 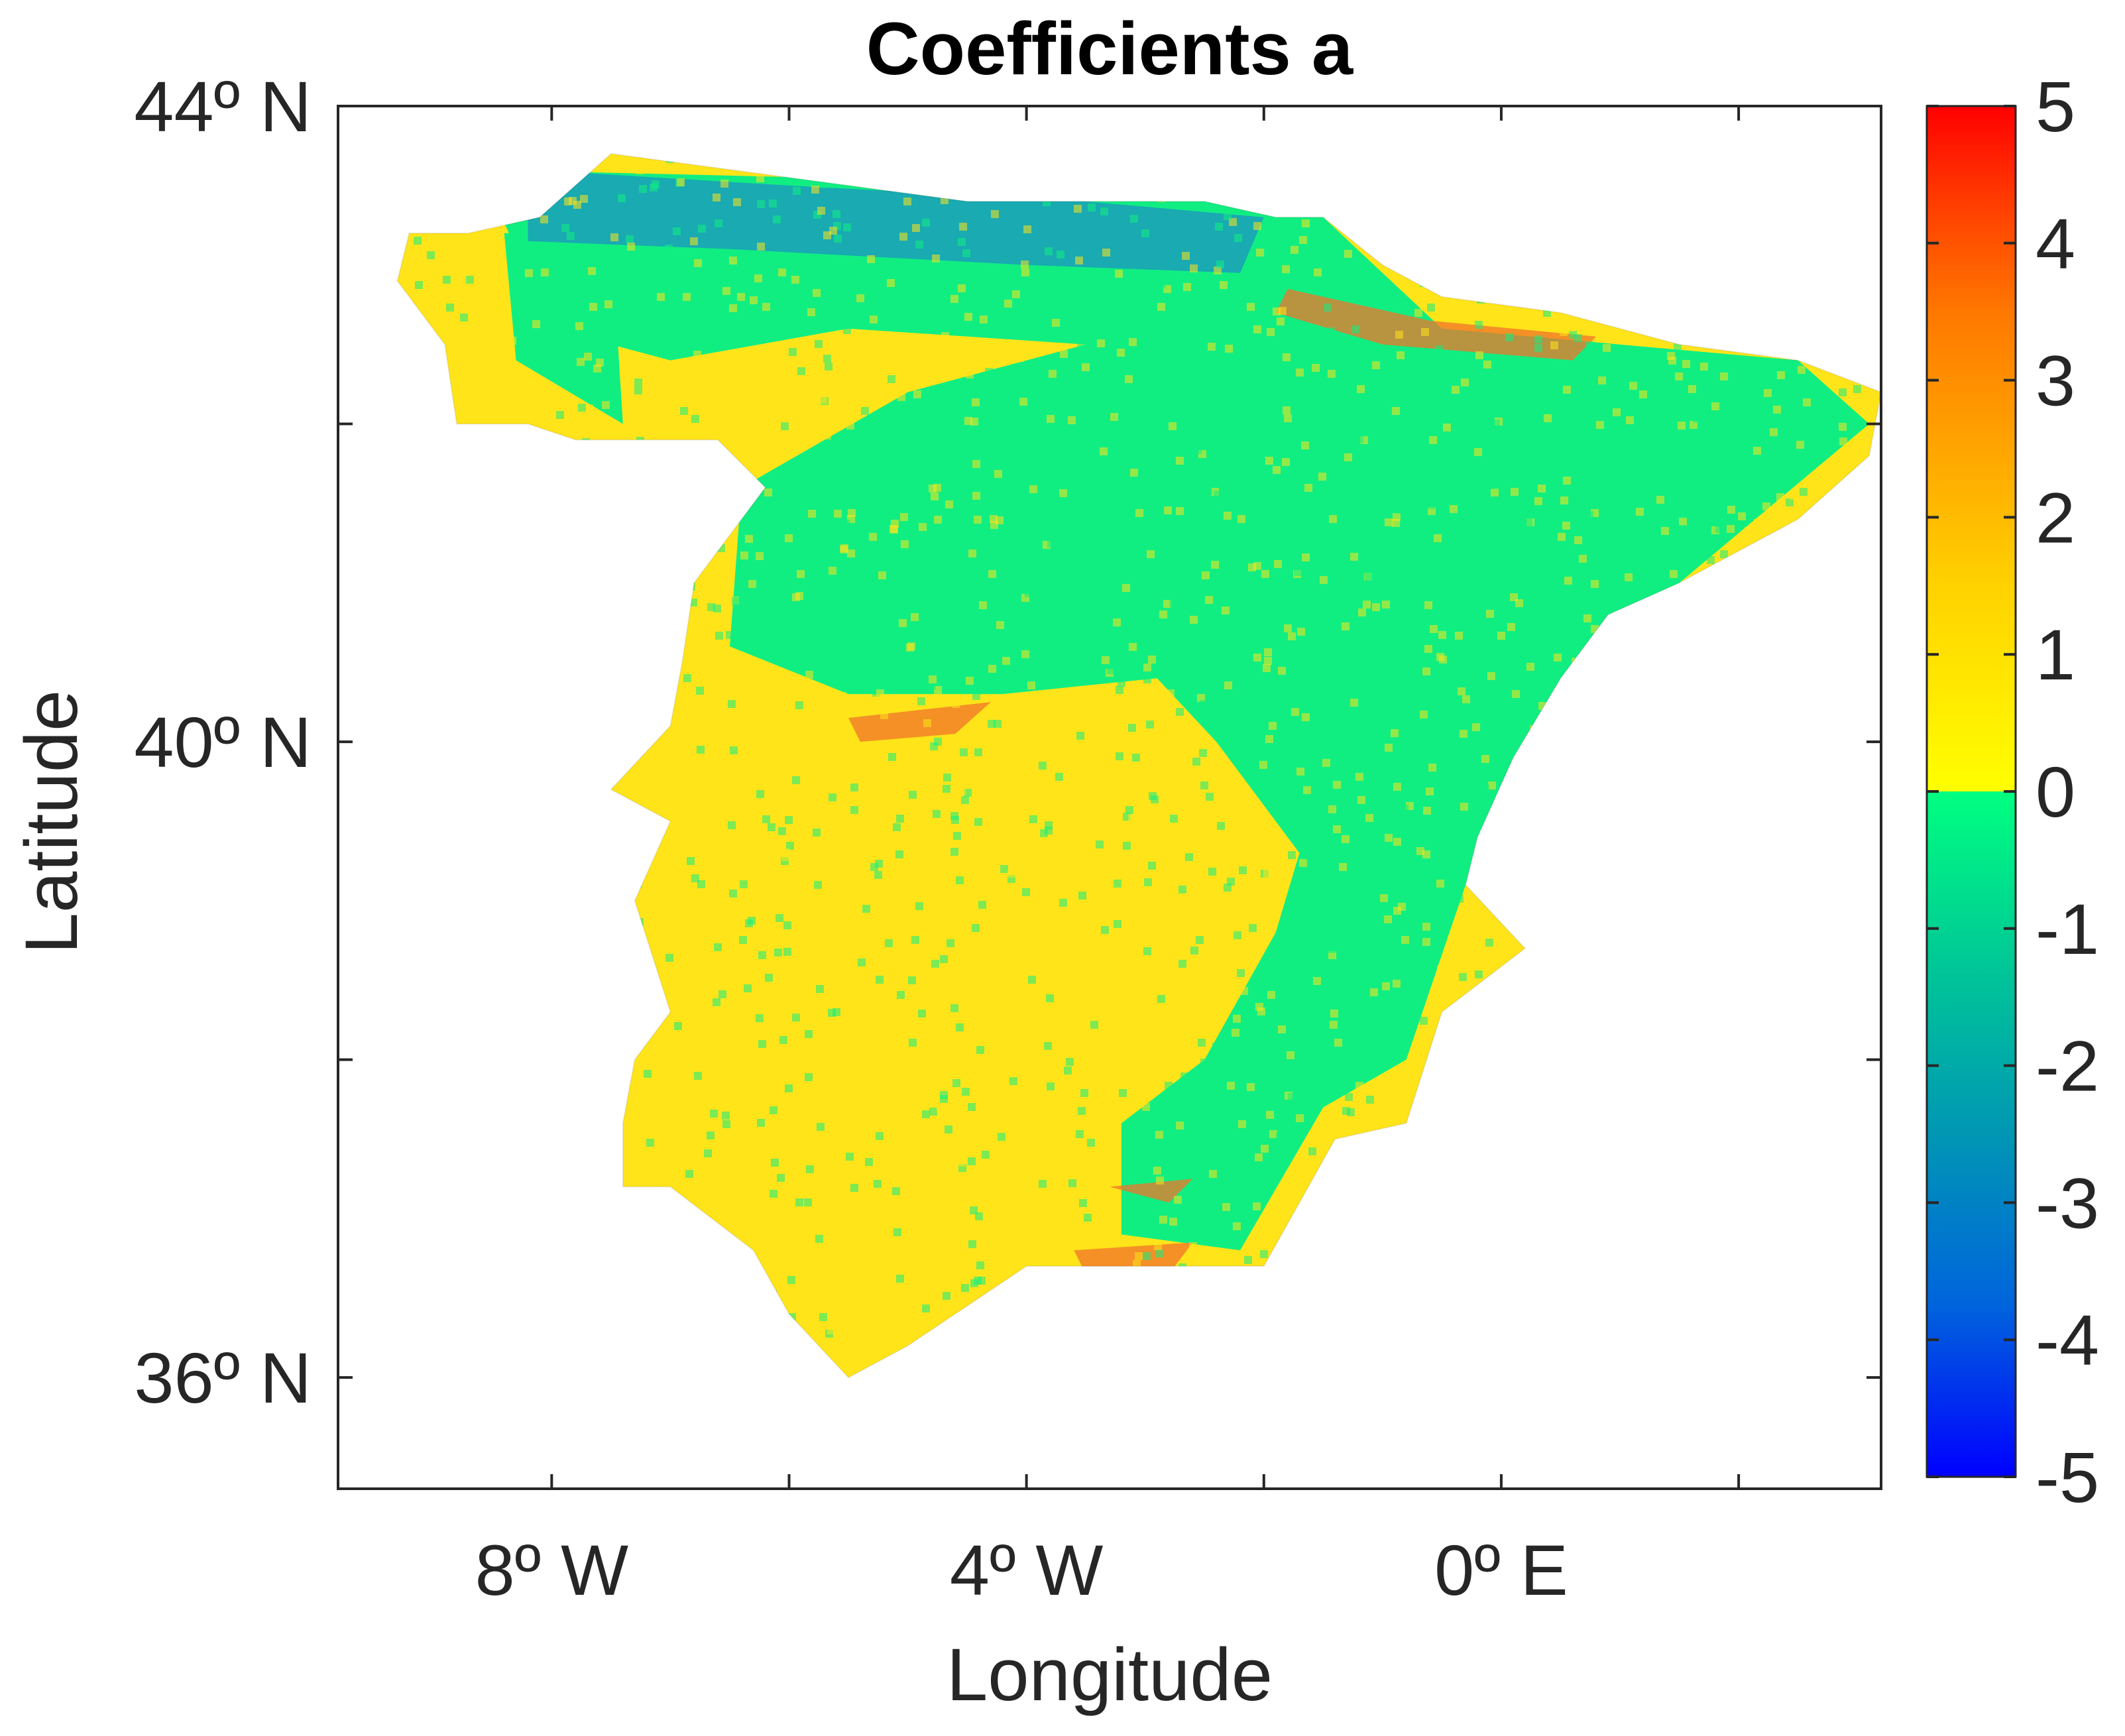 I want to click on colorbar-tick-label: 3, so click(x=2055, y=381).